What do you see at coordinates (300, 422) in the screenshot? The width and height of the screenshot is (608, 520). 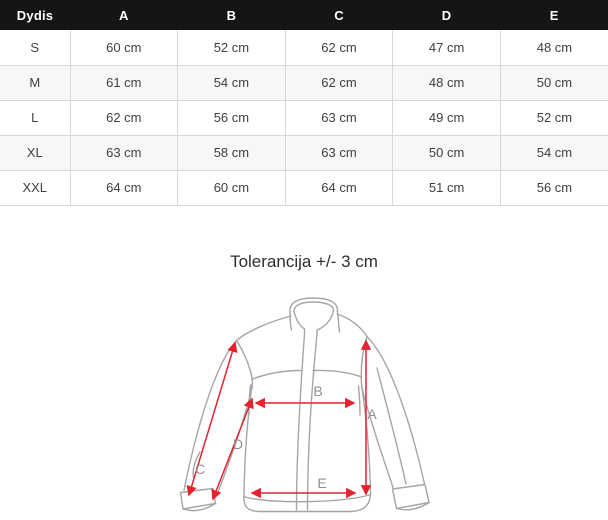 I see `jacket-placket-left` at bounding box center [300, 422].